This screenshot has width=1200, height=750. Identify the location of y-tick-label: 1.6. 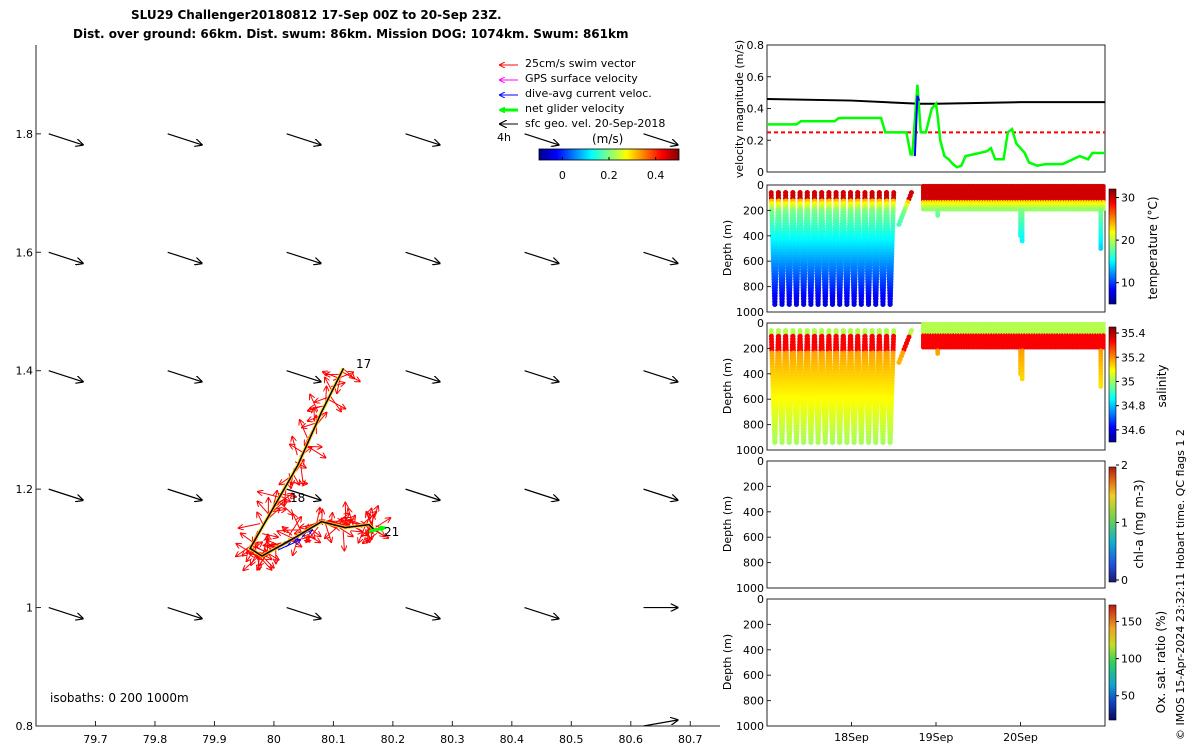
(25, 252).